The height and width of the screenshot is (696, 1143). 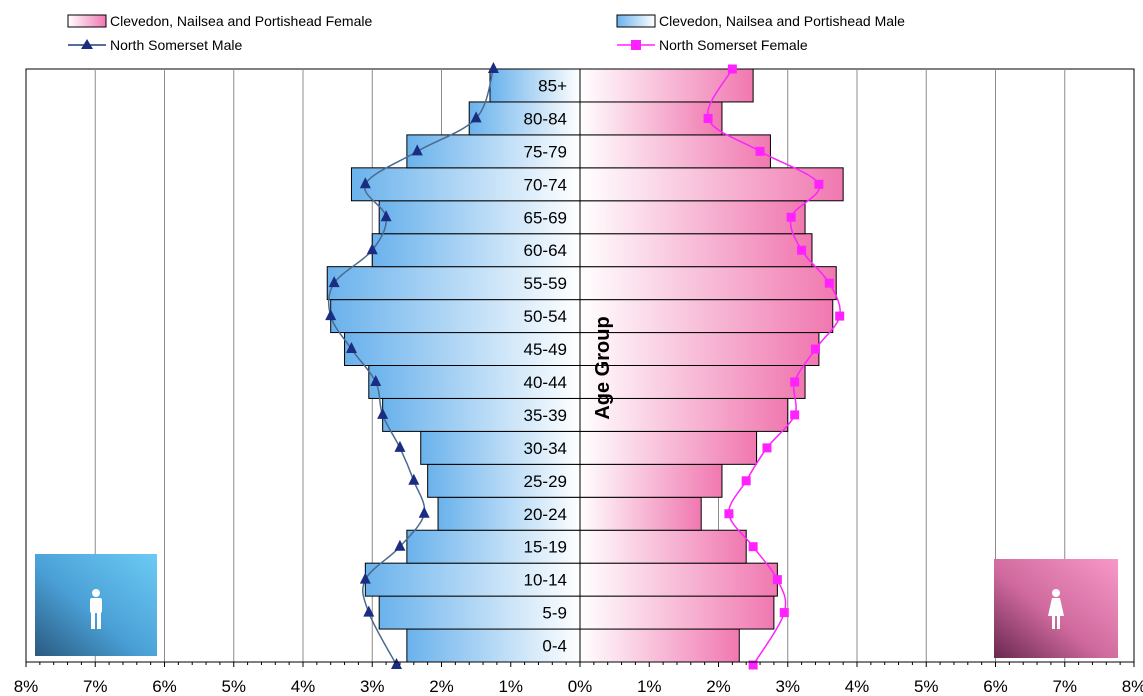 I want to click on legend-label-male-area: Clevedon, Nailsea and Portishead Male, so click(x=782, y=21).